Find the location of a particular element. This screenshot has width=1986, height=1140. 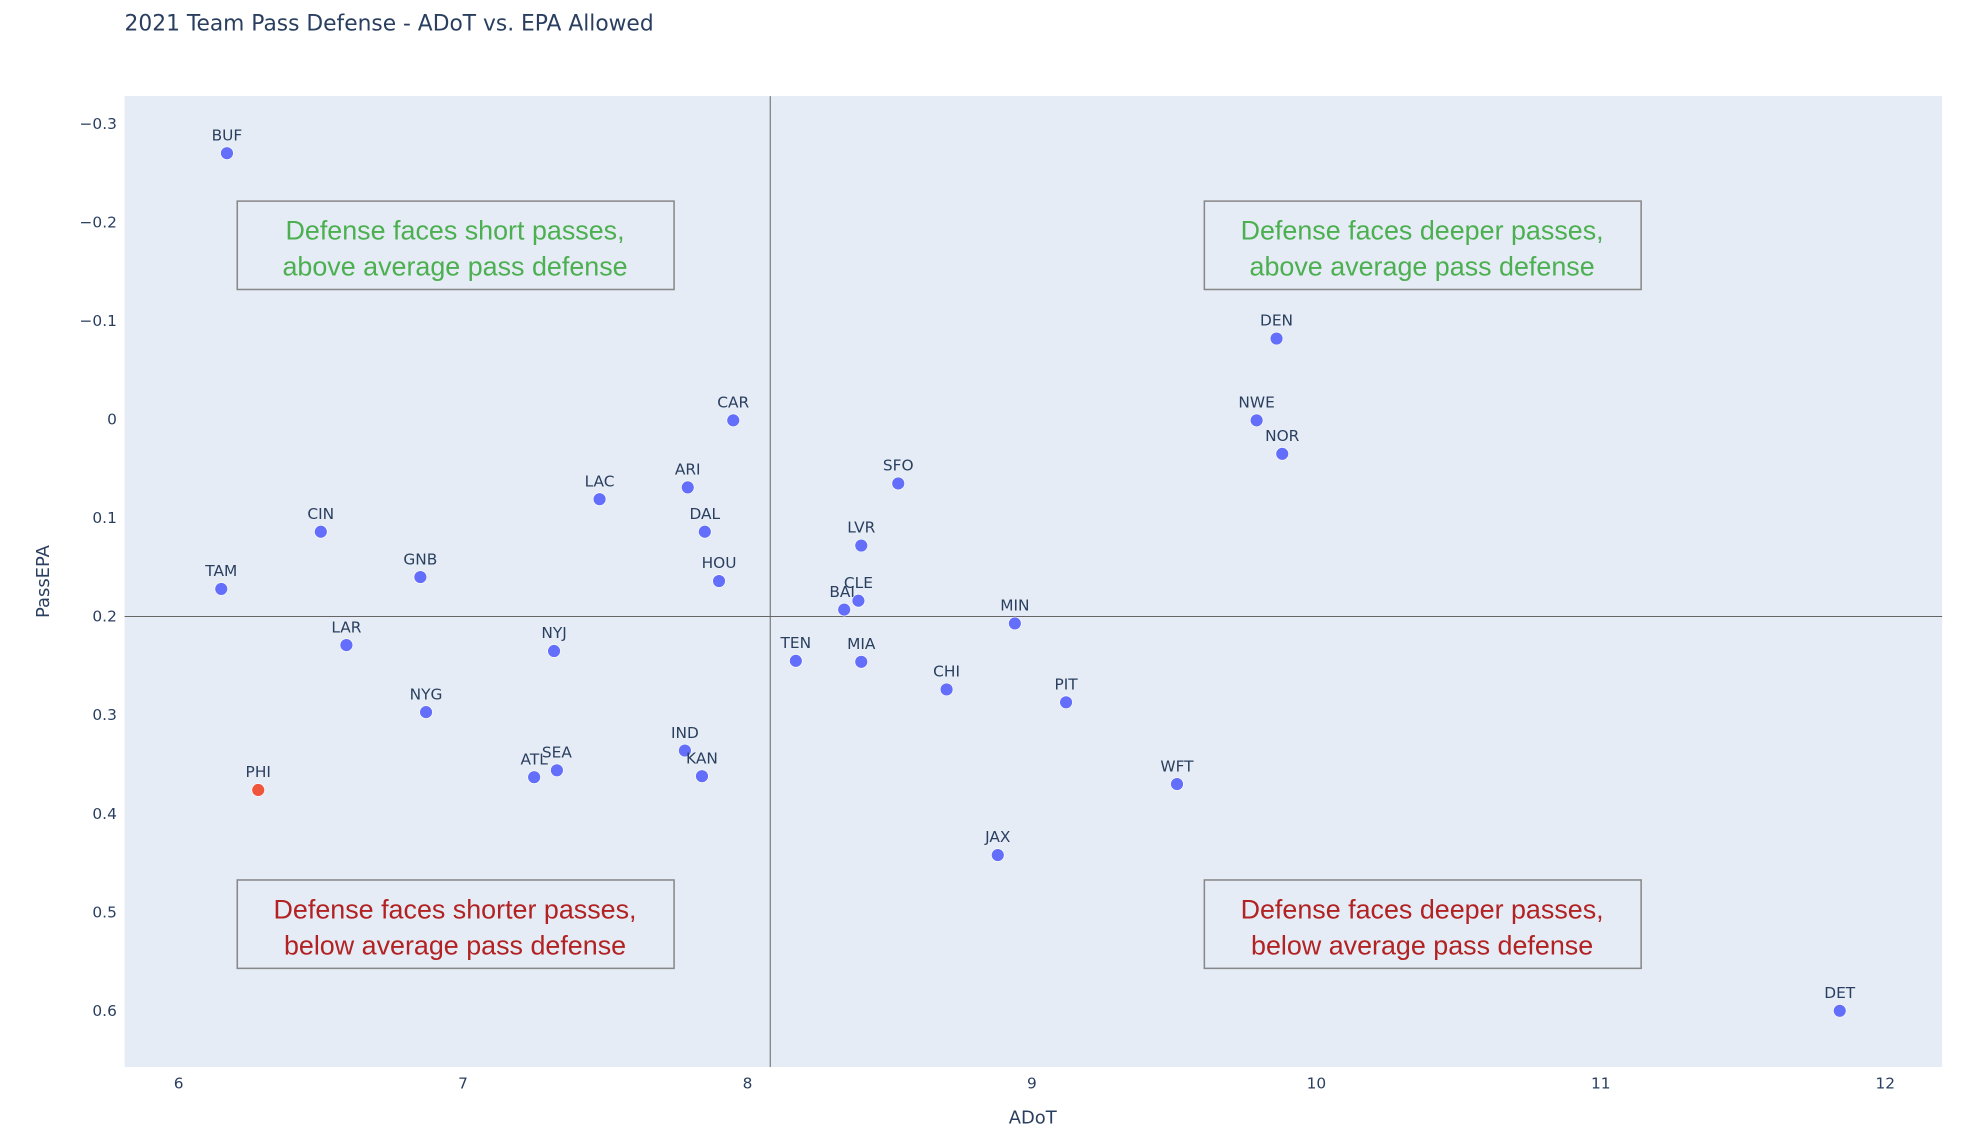

team-point-mia: MIA is located at coordinates (861, 652).